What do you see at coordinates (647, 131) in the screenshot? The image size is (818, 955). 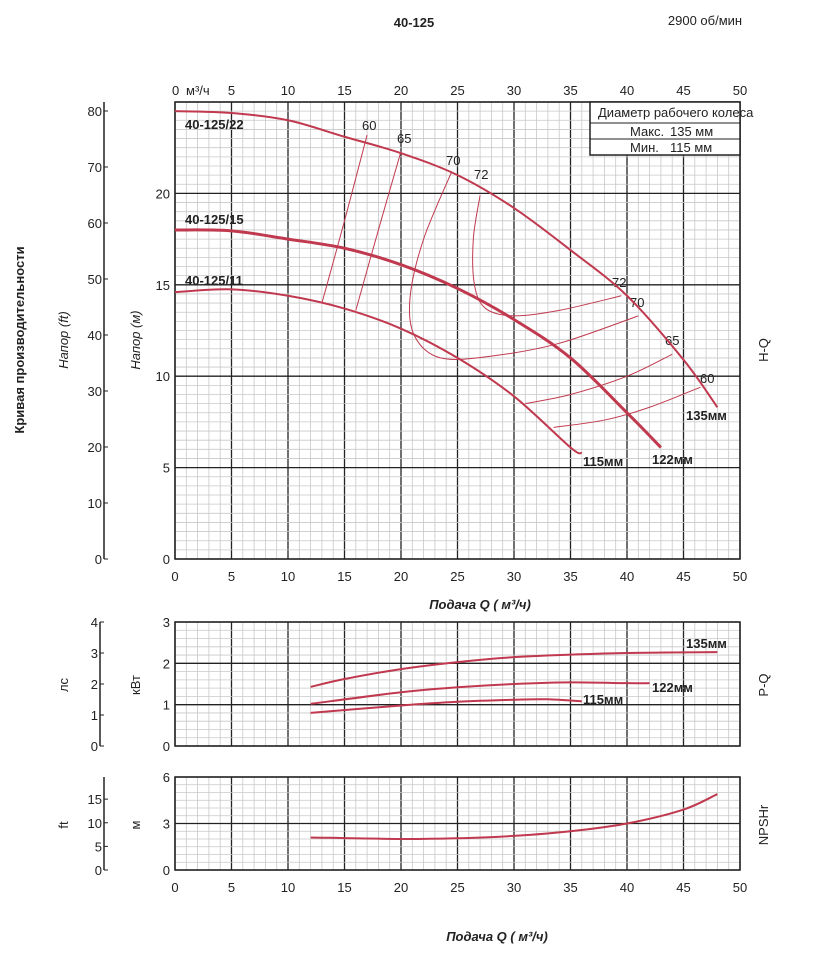 I see `legend-max-label: Макс.` at bounding box center [647, 131].